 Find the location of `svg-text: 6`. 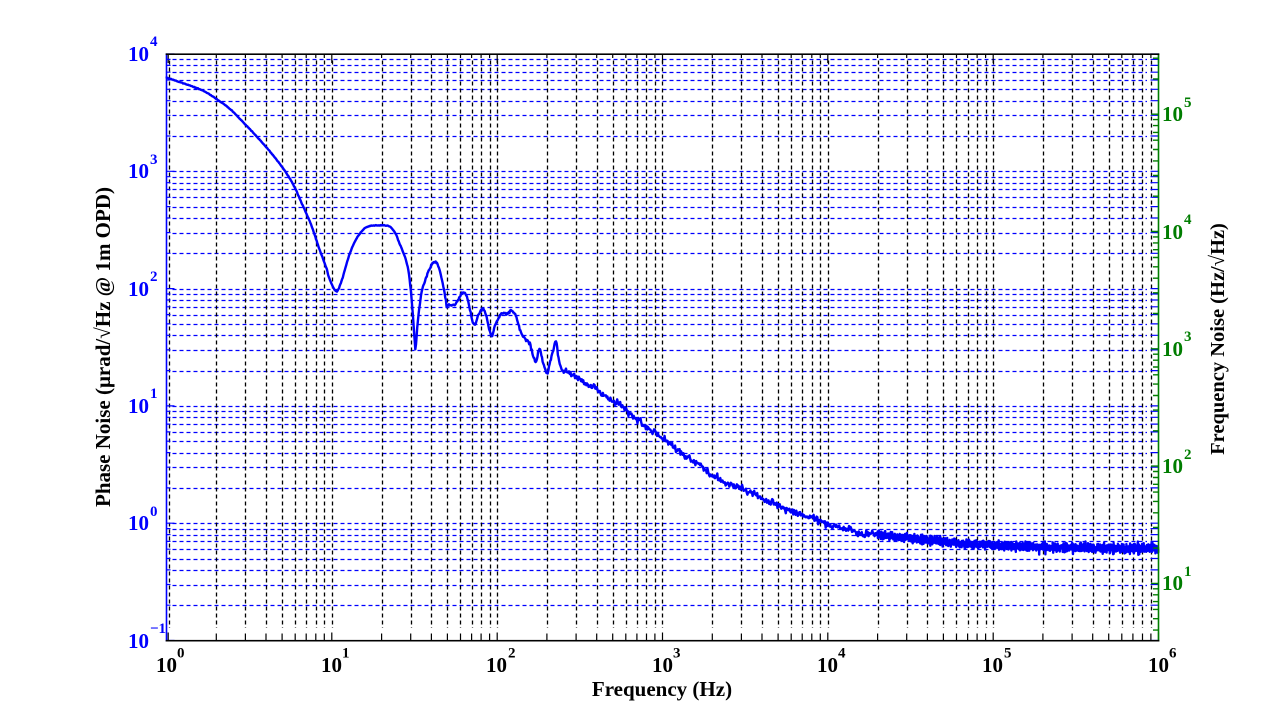

svg-text: 6 is located at coordinates (1173, 654).